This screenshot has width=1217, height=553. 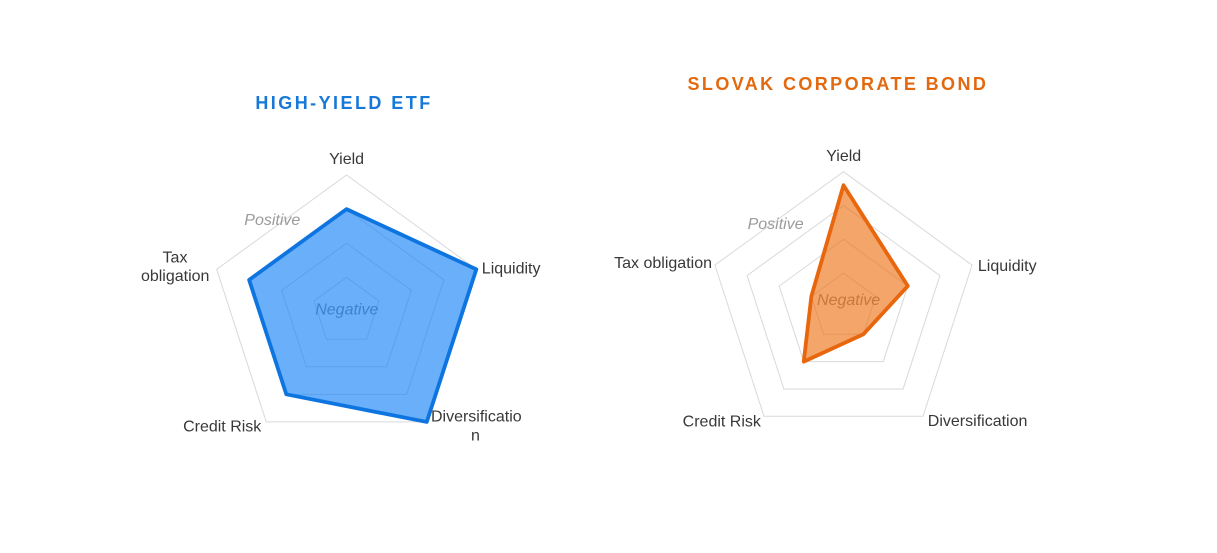 I want to click on svg-text: n, so click(x=475, y=435).